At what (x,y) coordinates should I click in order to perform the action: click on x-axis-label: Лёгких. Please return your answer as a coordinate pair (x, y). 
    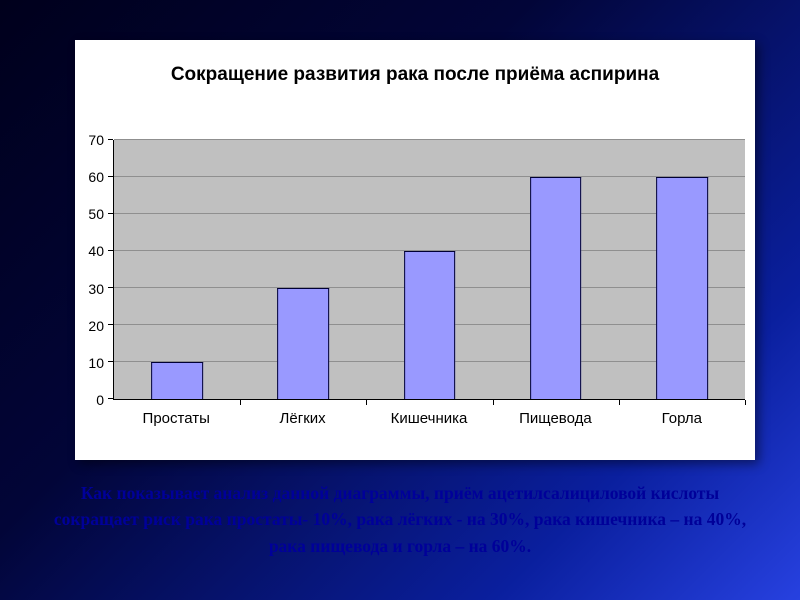
    Looking at the image, I should click on (302, 418).